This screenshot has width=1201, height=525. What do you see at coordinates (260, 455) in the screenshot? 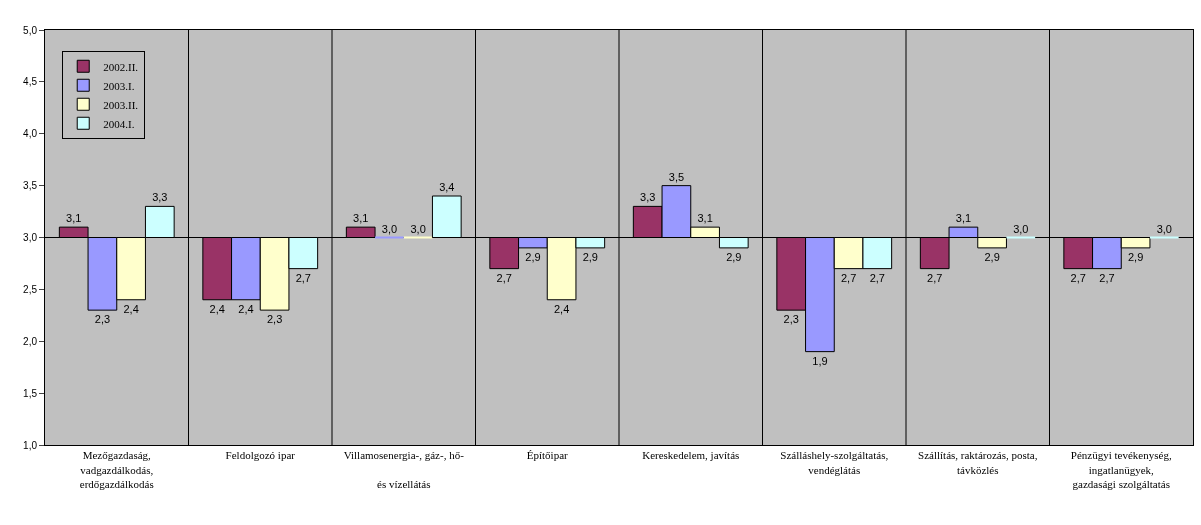
I see `x-tick-label: Feldolgozó ipar` at bounding box center [260, 455].